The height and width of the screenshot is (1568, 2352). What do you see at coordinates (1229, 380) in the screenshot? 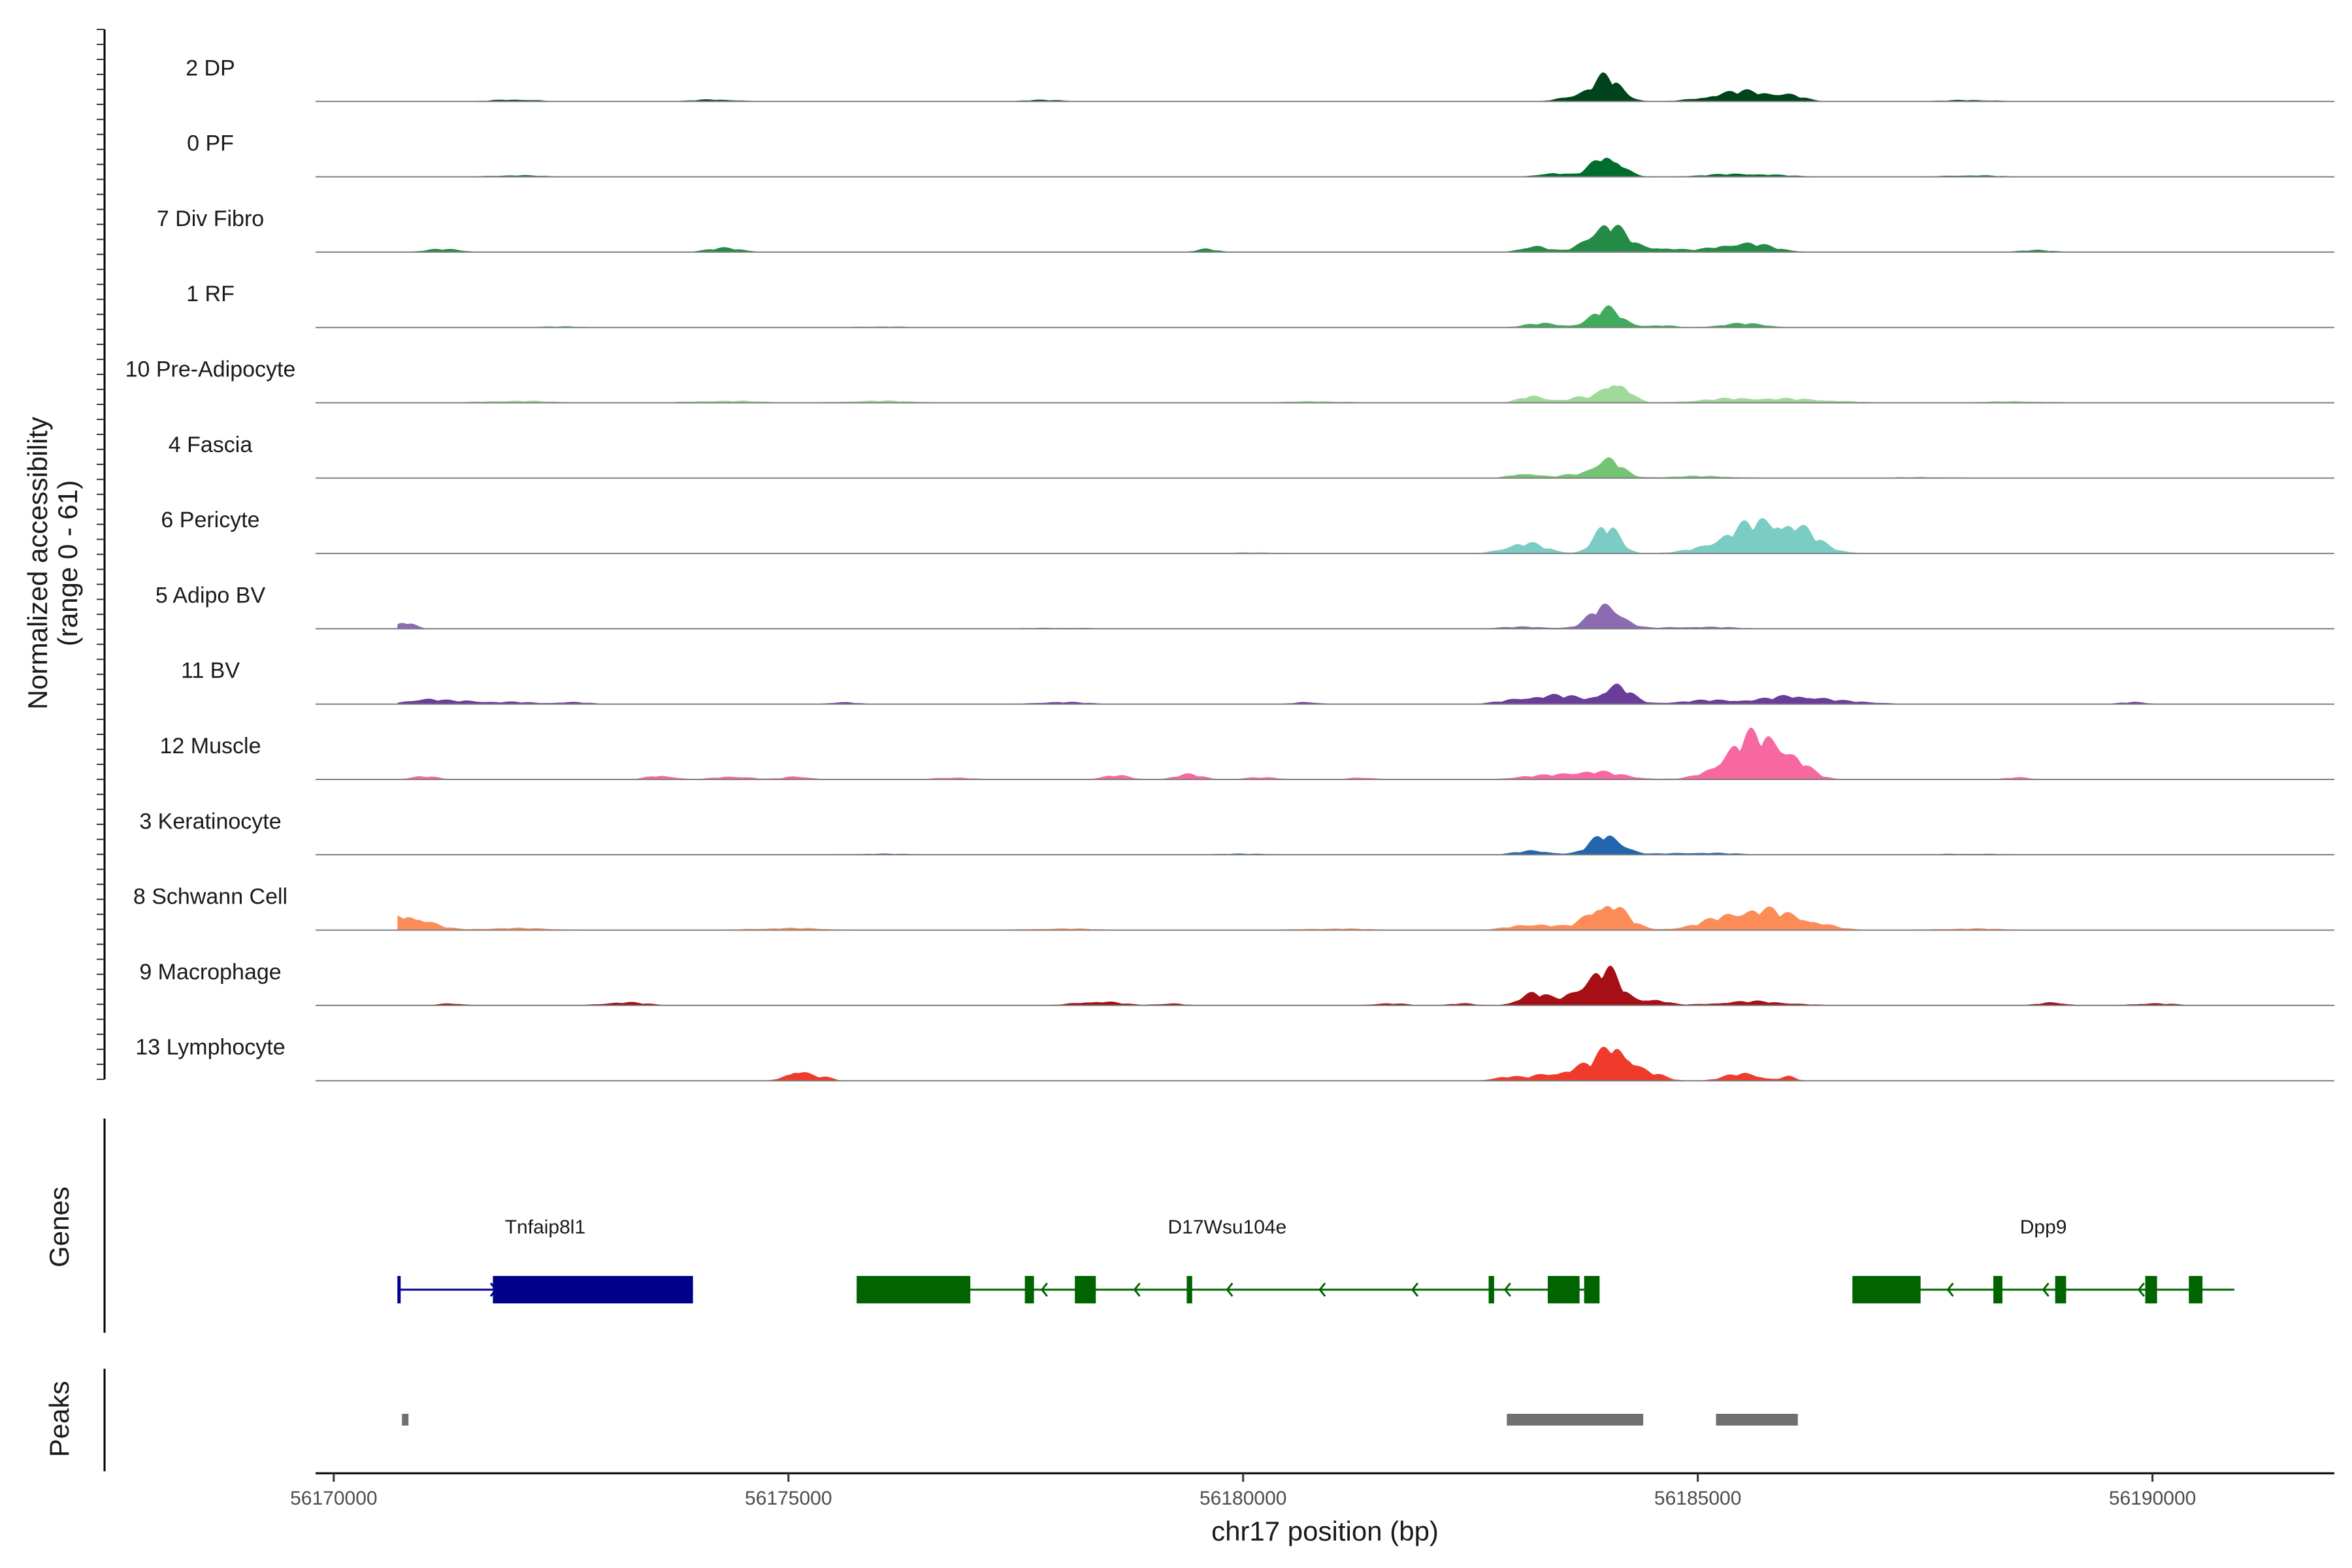
I see `track: 10 Pre-Adipocyte` at bounding box center [1229, 380].